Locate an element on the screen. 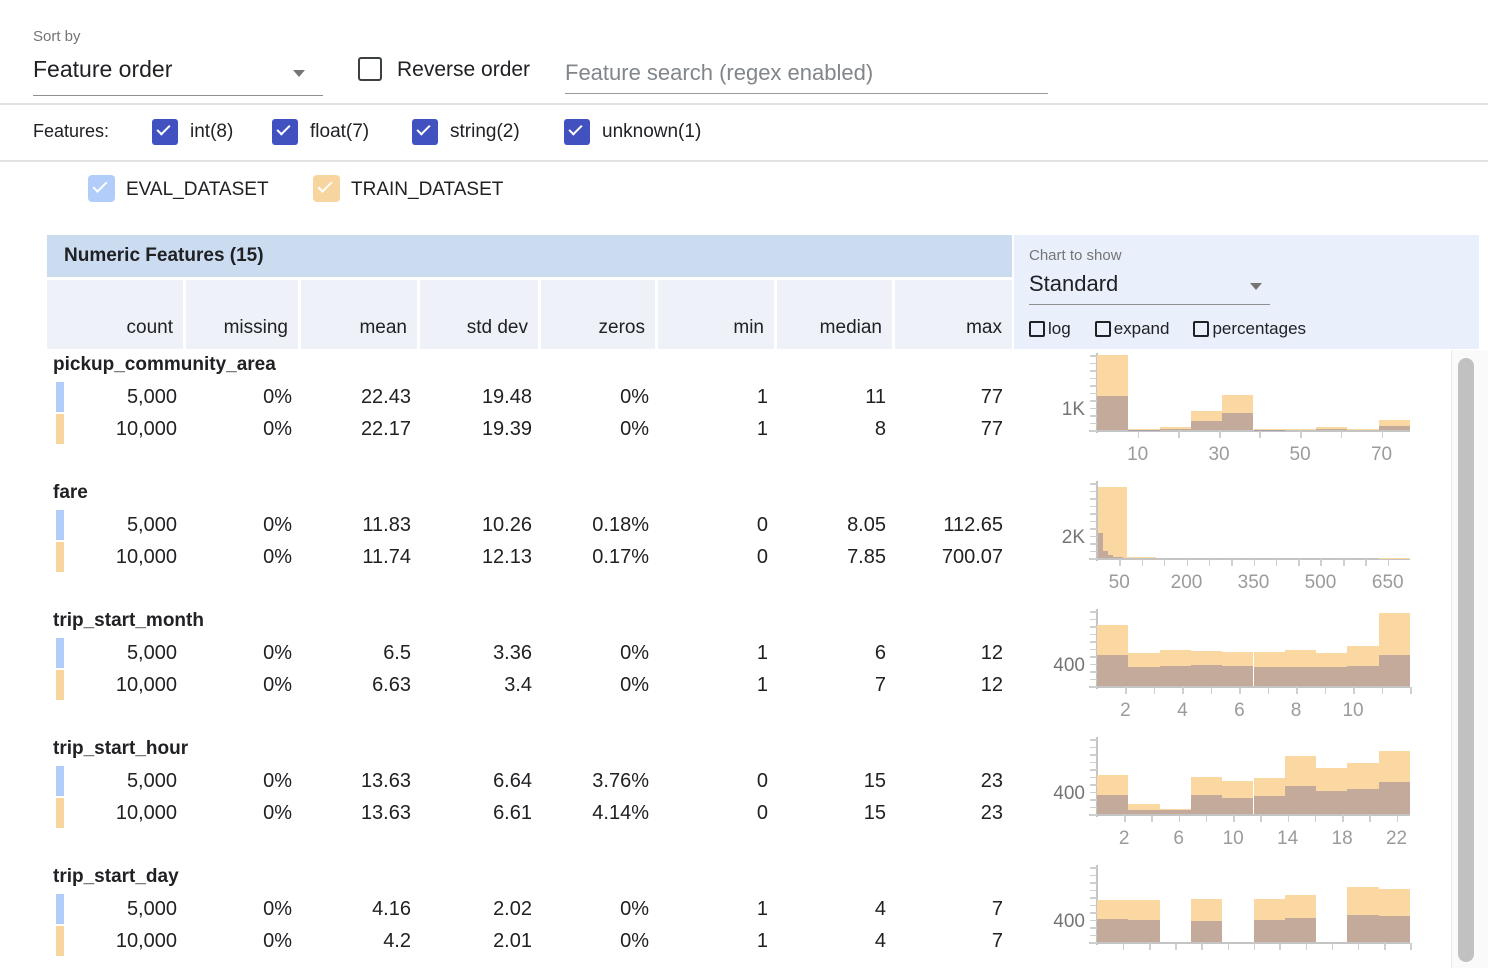 This screenshot has height=968, width=1488. x-tick-label: 18 is located at coordinates (1342, 838).